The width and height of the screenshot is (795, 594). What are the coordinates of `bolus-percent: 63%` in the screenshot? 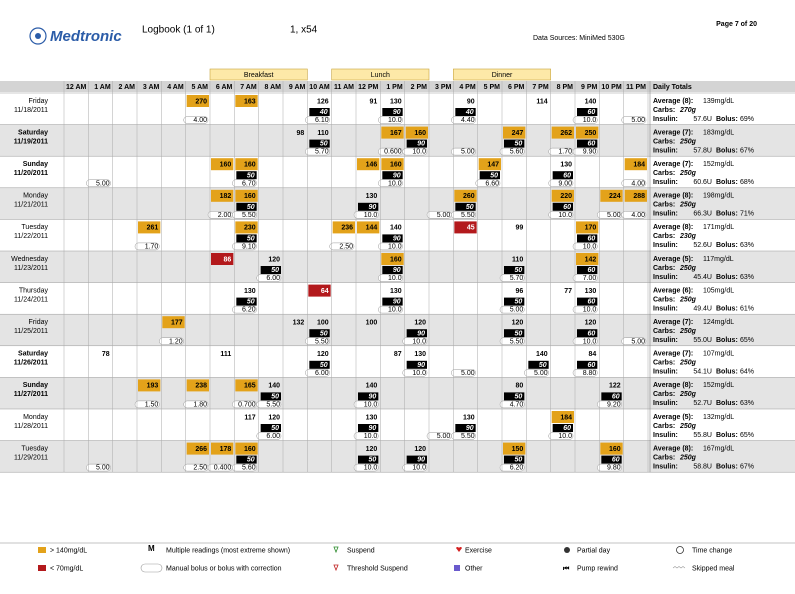 It's located at (747, 277).